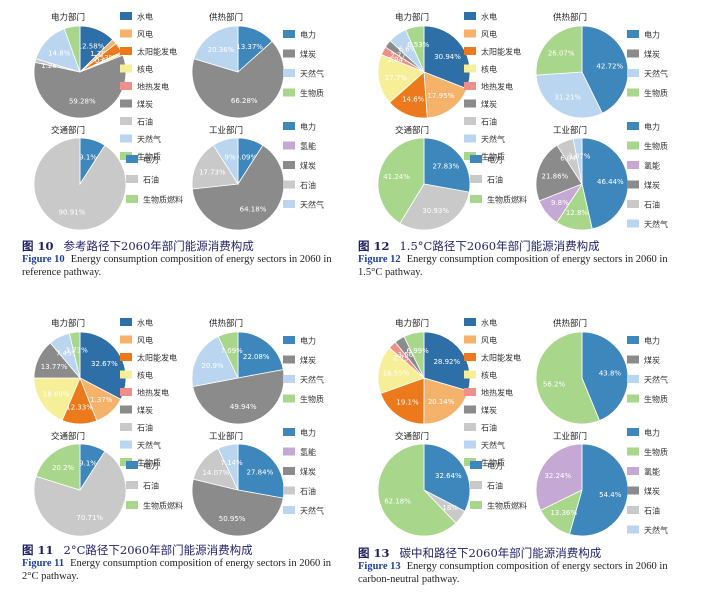 The height and width of the screenshot is (601, 702). What do you see at coordinates (246, 158) in the screenshot?
I see `data-label: 9.09%` at bounding box center [246, 158].